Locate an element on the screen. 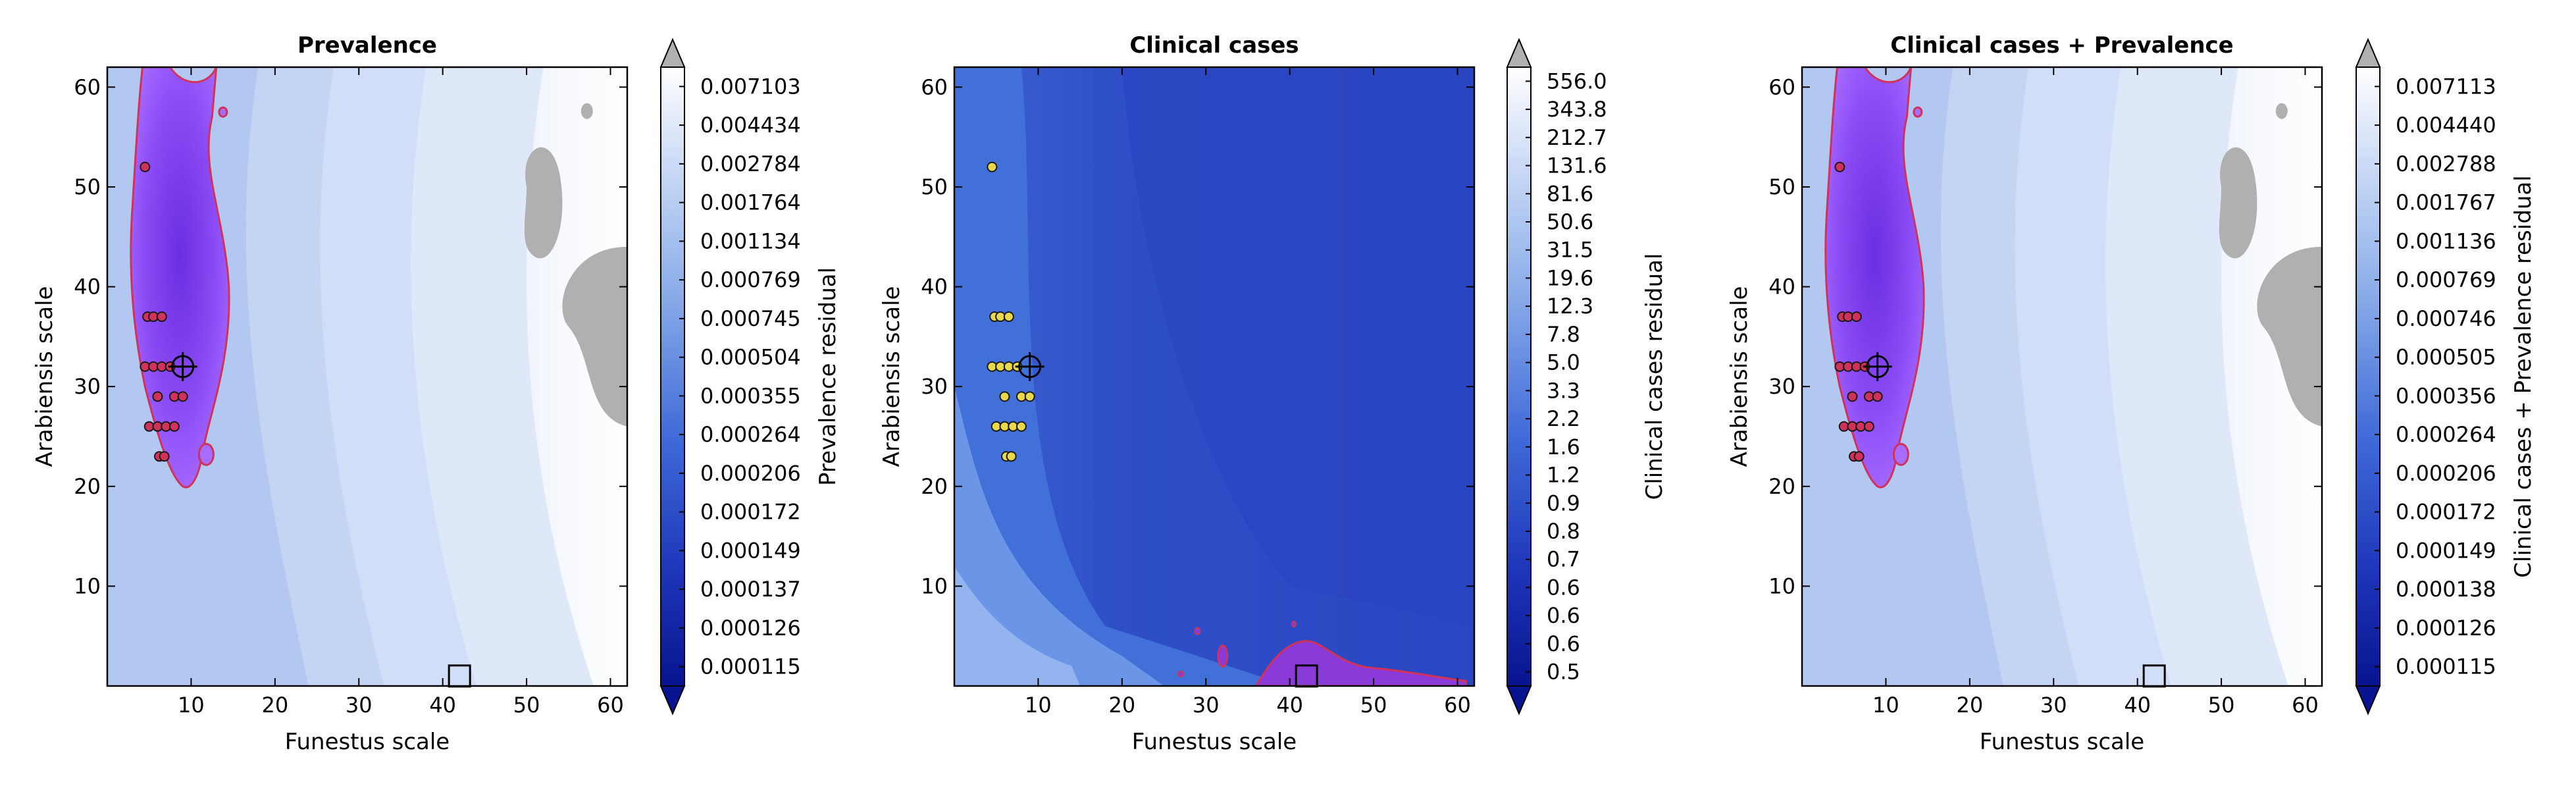 The height and width of the screenshot is (790, 2576). colorbar-tick-label: 31.5 is located at coordinates (1570, 251).